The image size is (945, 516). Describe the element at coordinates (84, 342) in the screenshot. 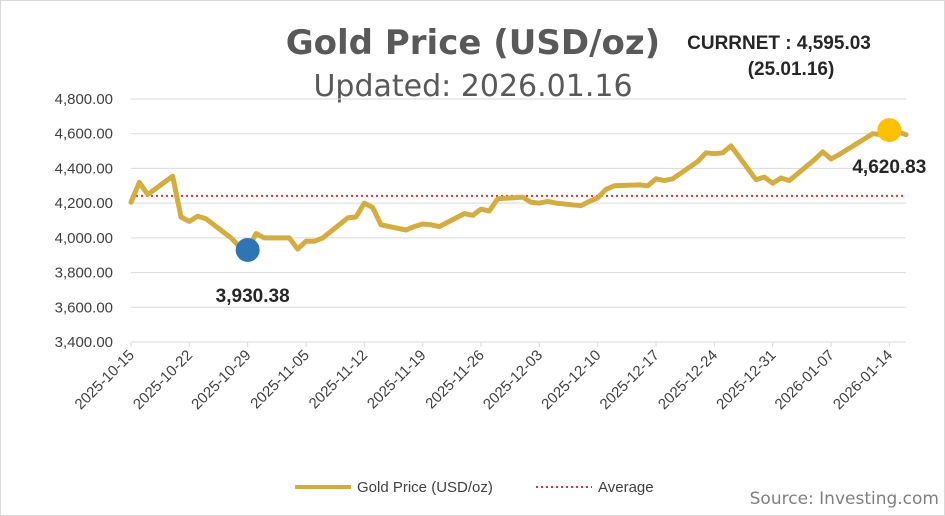

I see `y-tick-label: 3,400.00` at that location.